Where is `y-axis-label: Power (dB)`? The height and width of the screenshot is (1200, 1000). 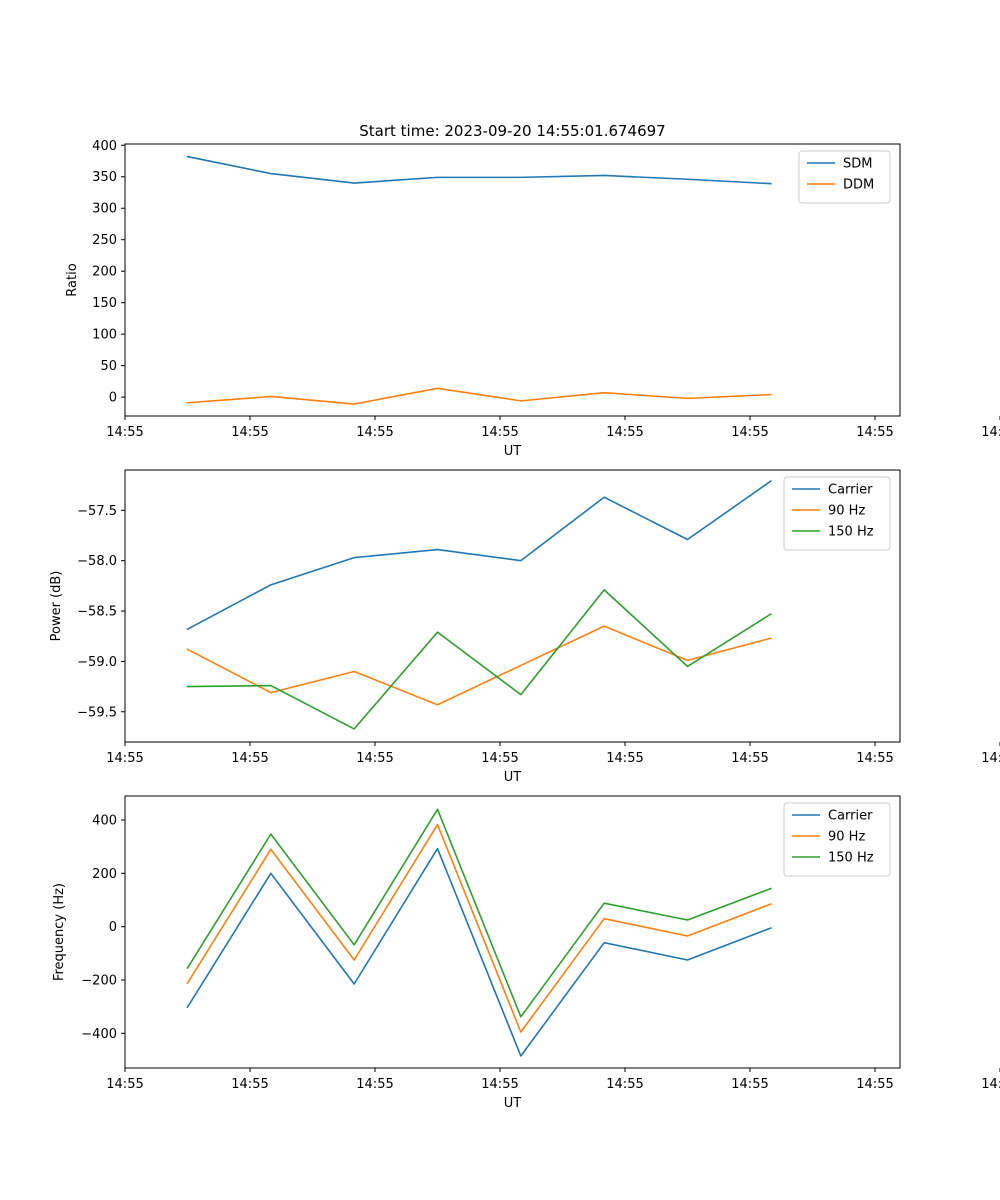 y-axis-label: Power (dB) is located at coordinates (56, 606).